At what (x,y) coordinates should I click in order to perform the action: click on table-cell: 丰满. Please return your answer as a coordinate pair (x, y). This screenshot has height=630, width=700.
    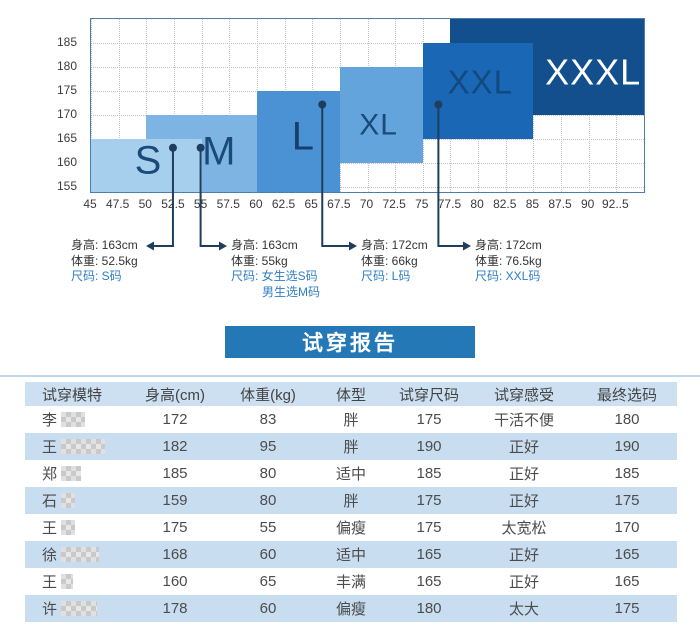
    Looking at the image, I should click on (350, 582).